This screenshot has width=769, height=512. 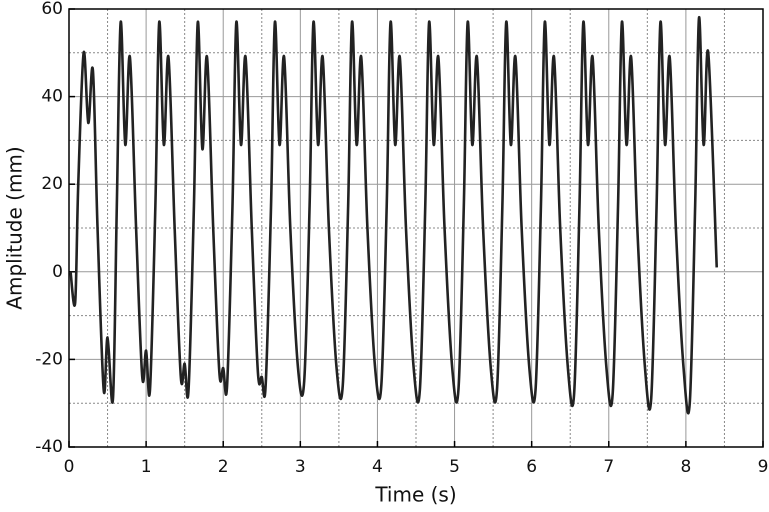 I want to click on x-axis-label: Time (s), so click(x=415, y=495).